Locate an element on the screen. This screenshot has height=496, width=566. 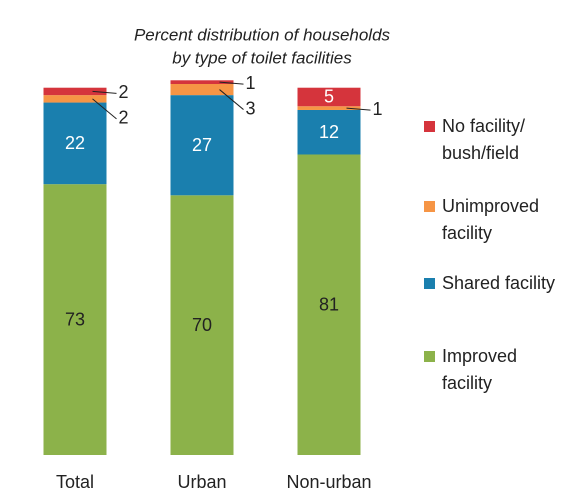
x-tick-label: Urban is located at coordinates (201, 482).